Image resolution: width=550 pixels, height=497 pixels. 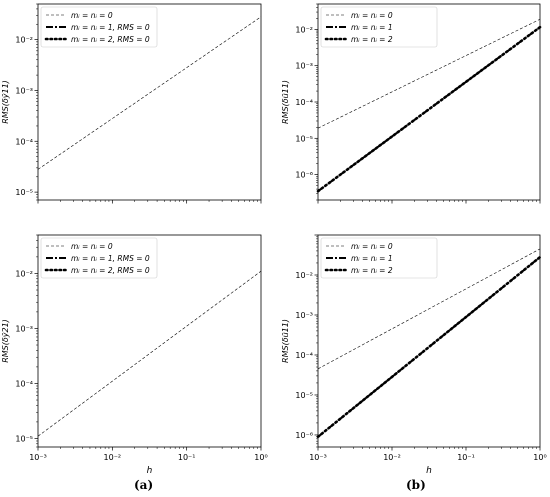 What do you see at coordinates (5, 102) in the screenshot?
I see `y-axis-label: RMS(δȳ11)` at bounding box center [5, 102].